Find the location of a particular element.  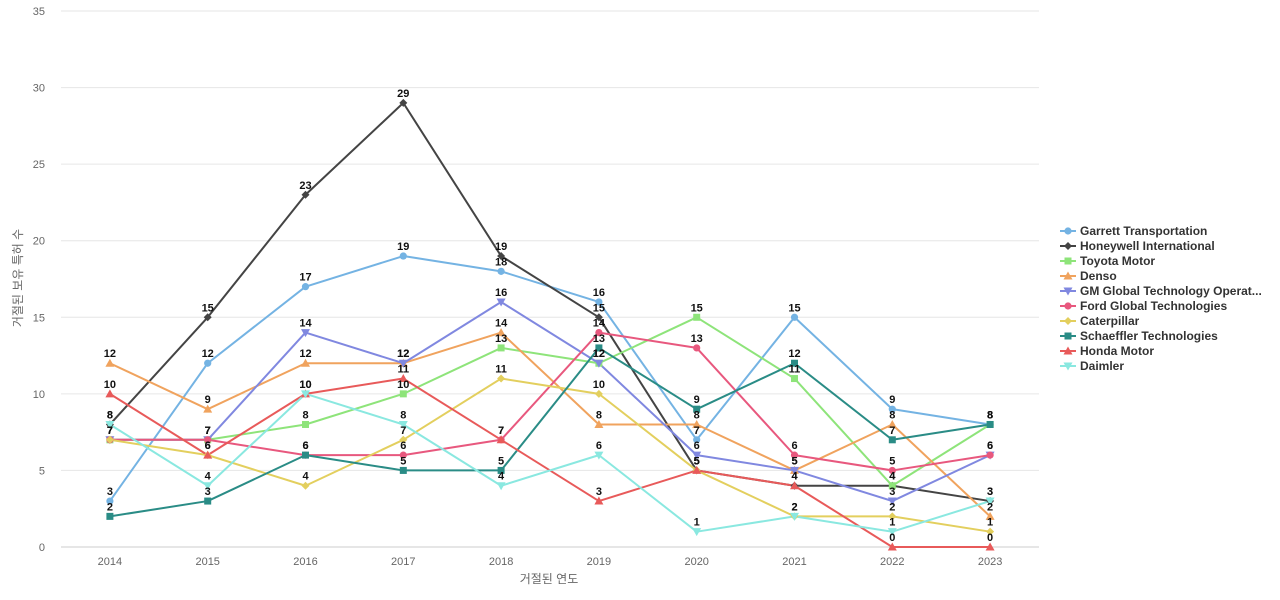

data-label: 19 is located at coordinates (403, 247).